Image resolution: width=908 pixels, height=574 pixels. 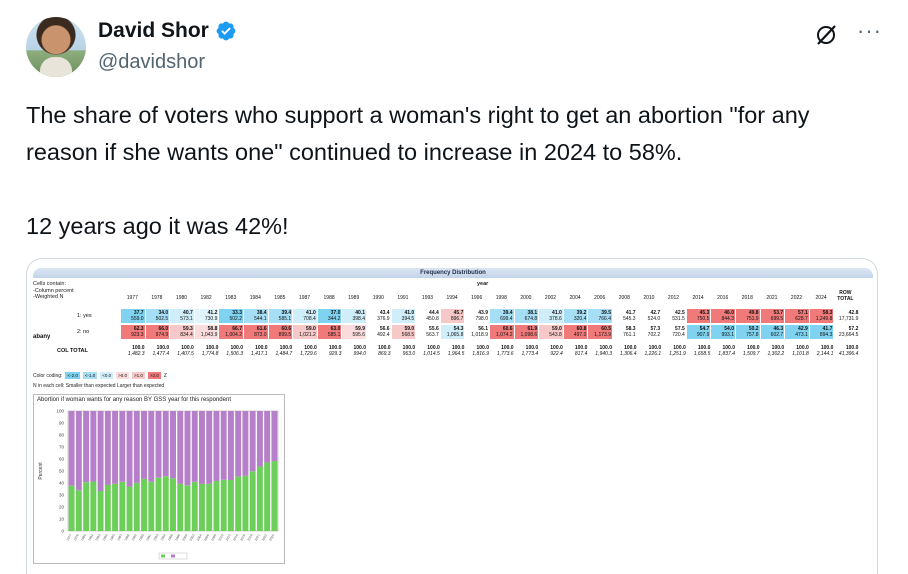 I want to click on author-handle: @davidshor, so click(x=152, y=62).